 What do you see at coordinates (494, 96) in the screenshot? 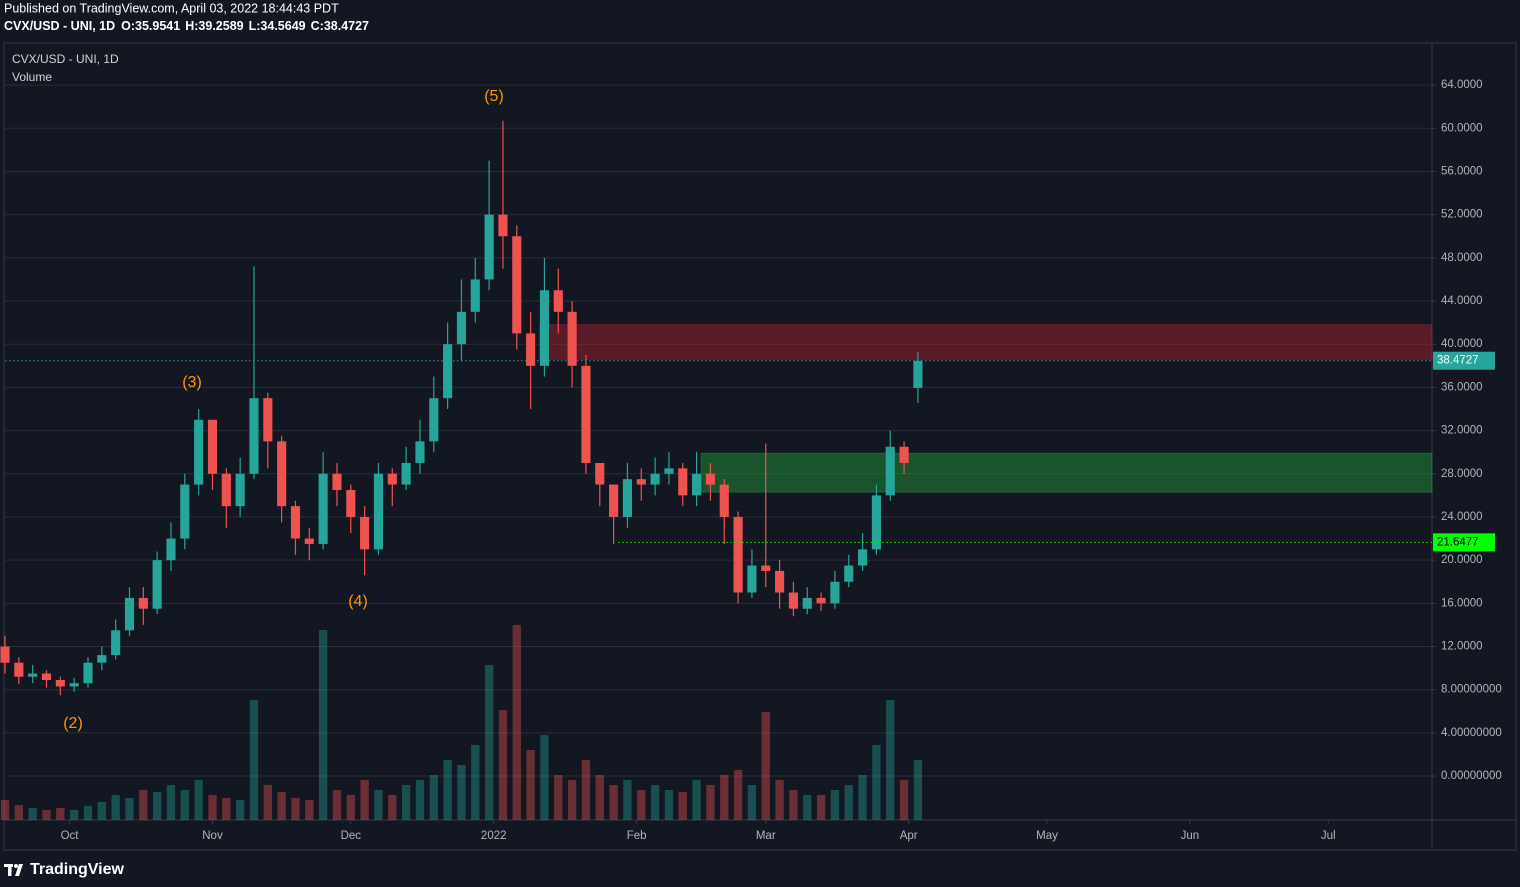
I see `wave-label: (5)` at bounding box center [494, 96].